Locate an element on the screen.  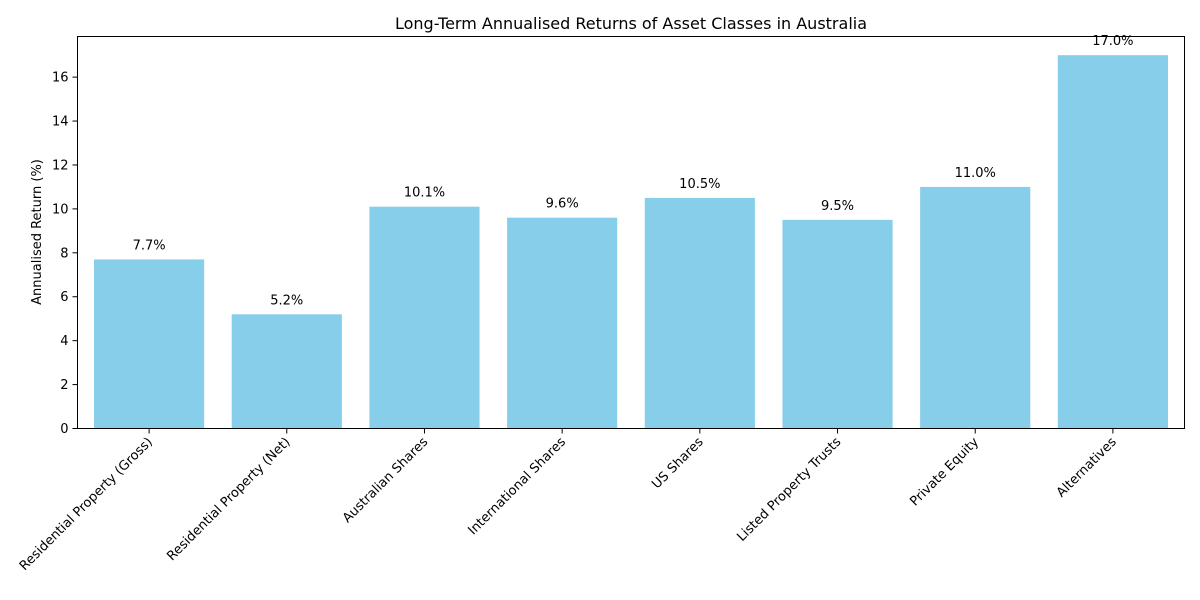
y-tick-label: 4 is located at coordinates (64, 341).